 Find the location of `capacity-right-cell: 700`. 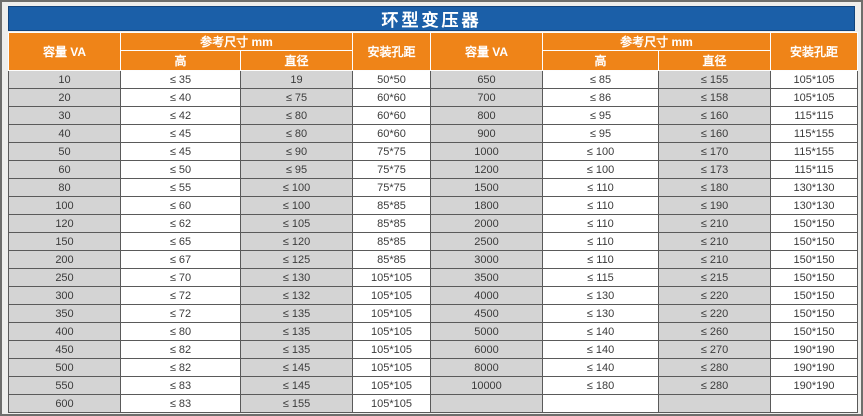

capacity-right-cell: 700 is located at coordinates (486, 97).